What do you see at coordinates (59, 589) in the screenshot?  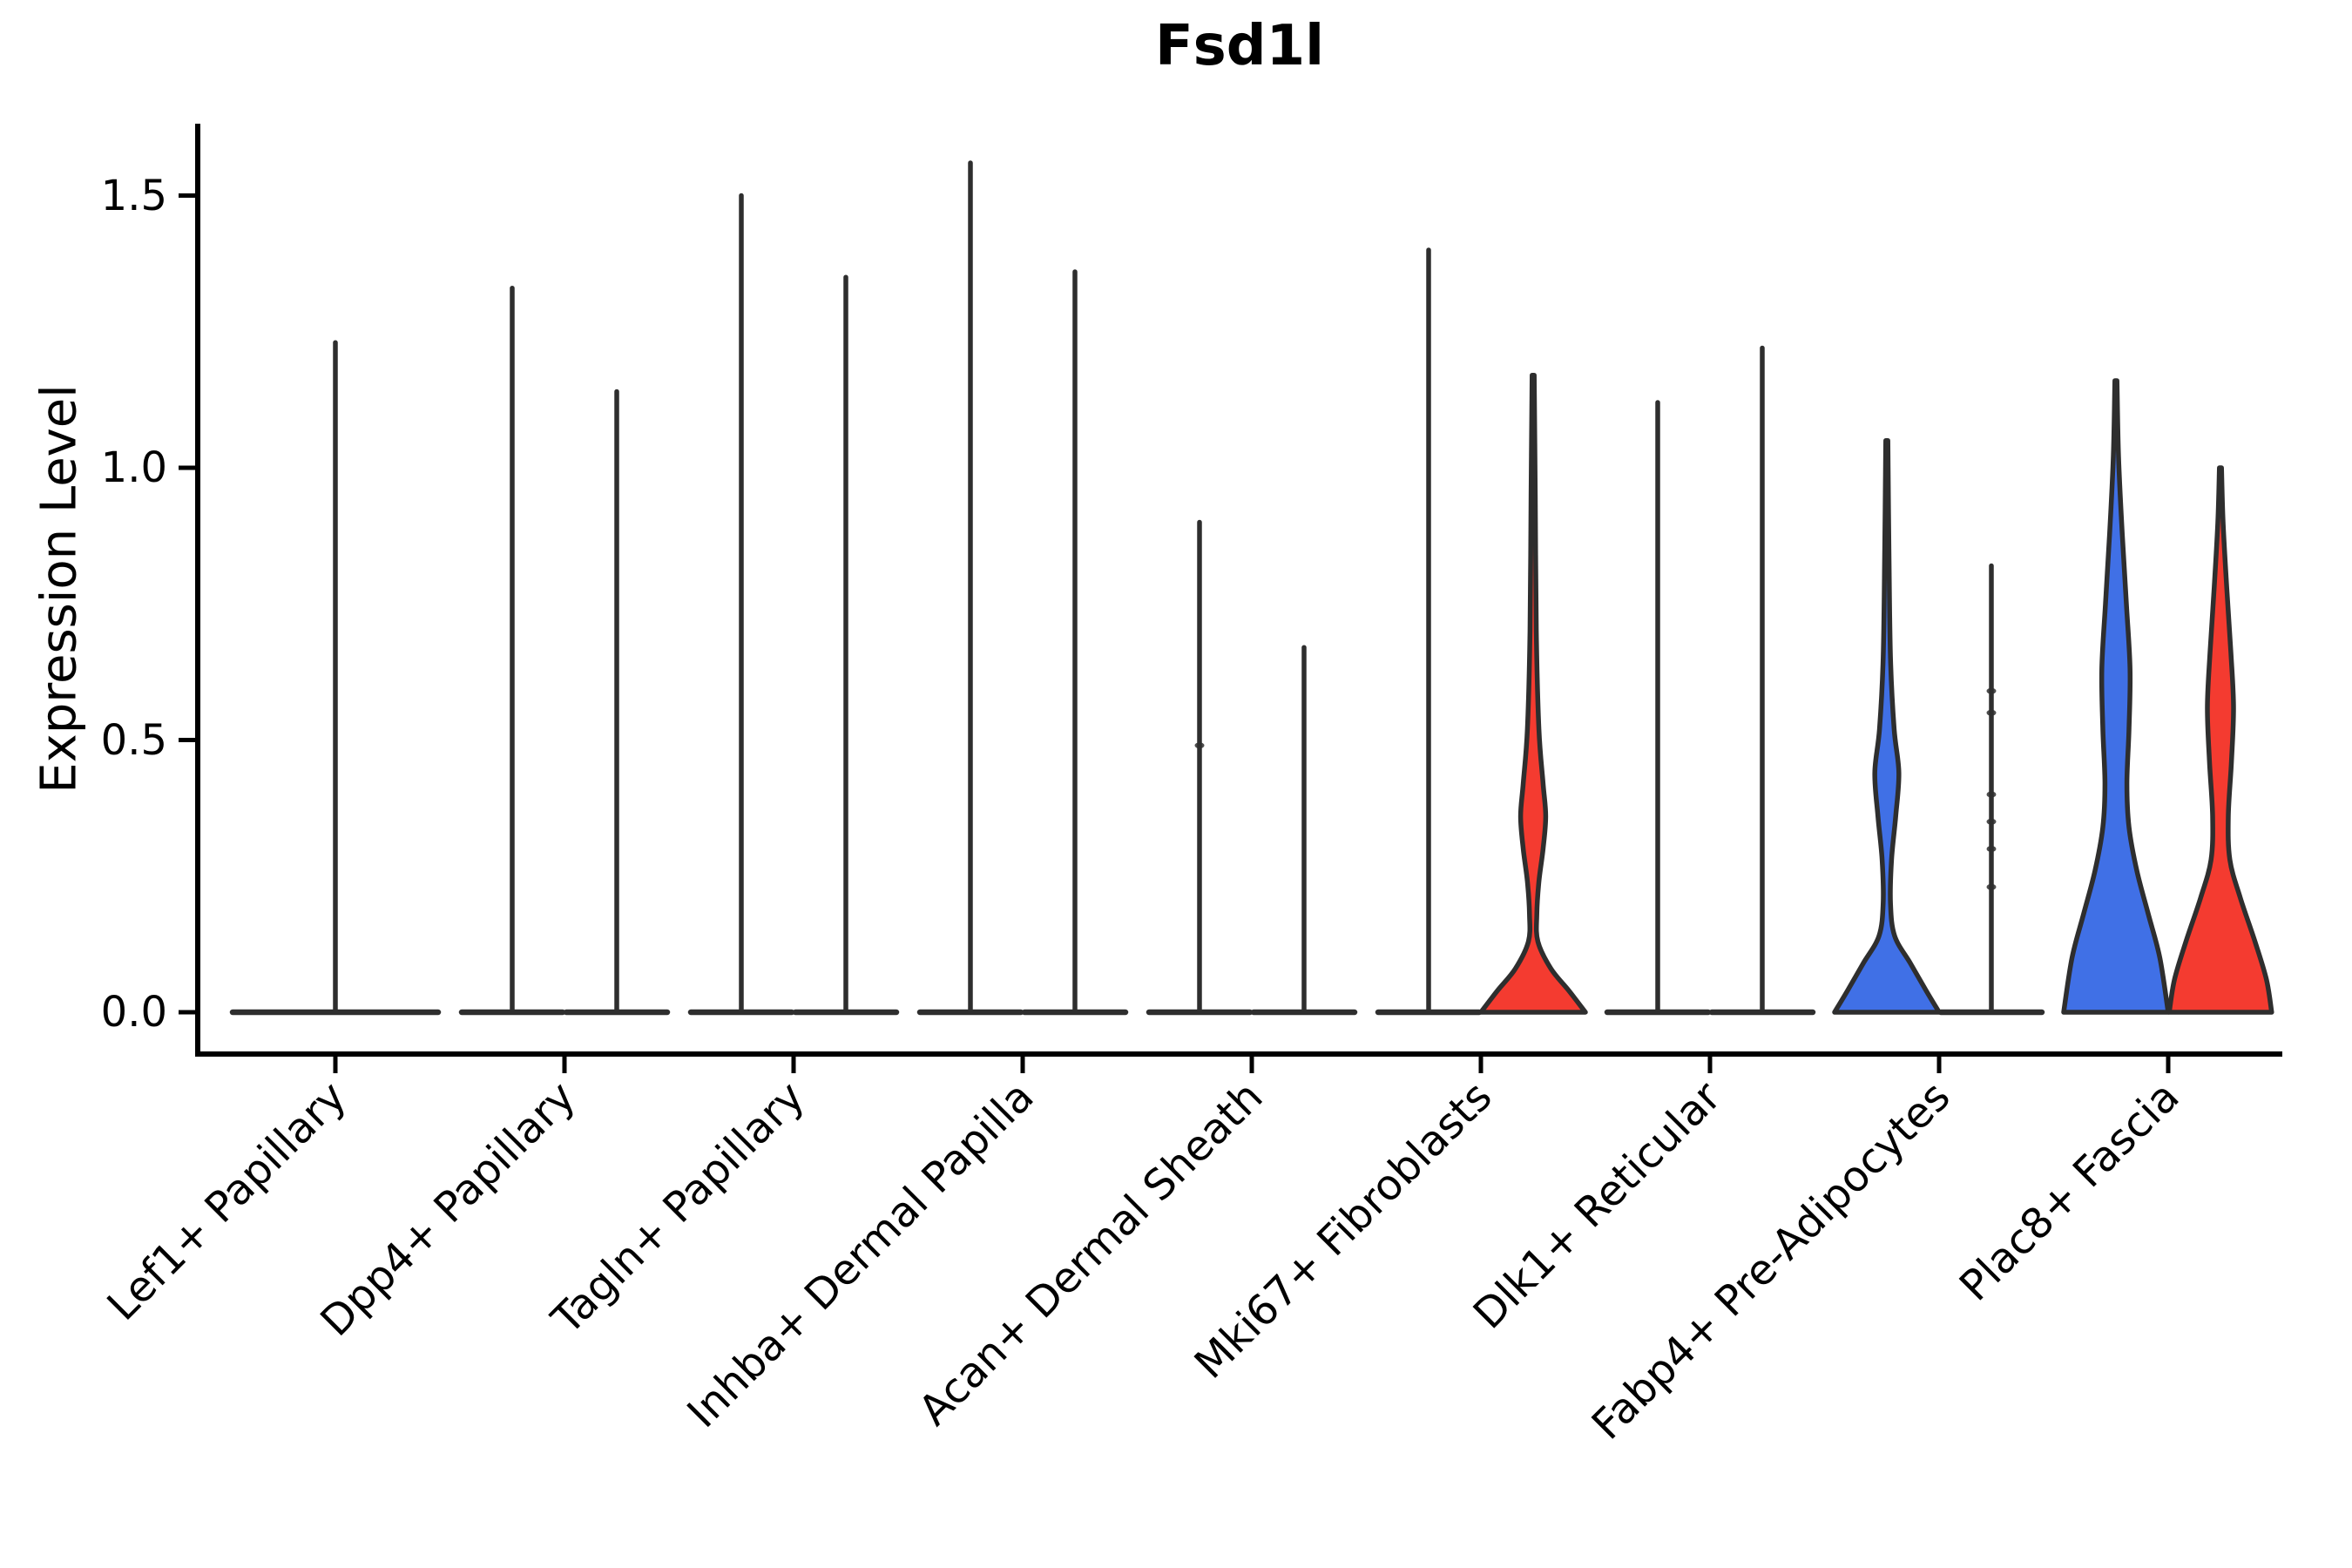 I see `y-axis-label: Expression Level` at bounding box center [59, 589].